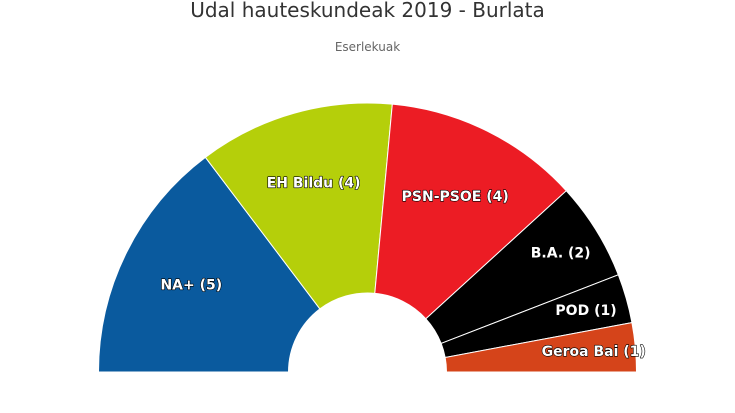  What do you see at coordinates (594, 352) in the screenshot?
I see `slice-label-geroa-bai: Geroa Bai (1)` at bounding box center [594, 352].